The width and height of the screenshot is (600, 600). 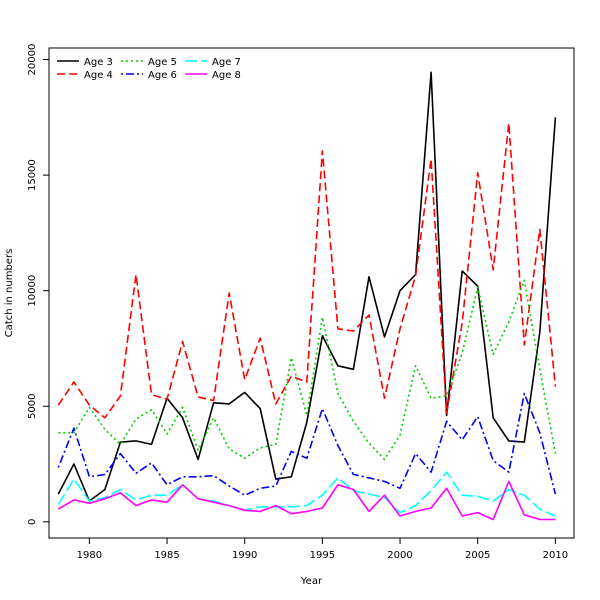 What do you see at coordinates (226, 62) in the screenshot?
I see `legend-label: Age 7` at bounding box center [226, 62].